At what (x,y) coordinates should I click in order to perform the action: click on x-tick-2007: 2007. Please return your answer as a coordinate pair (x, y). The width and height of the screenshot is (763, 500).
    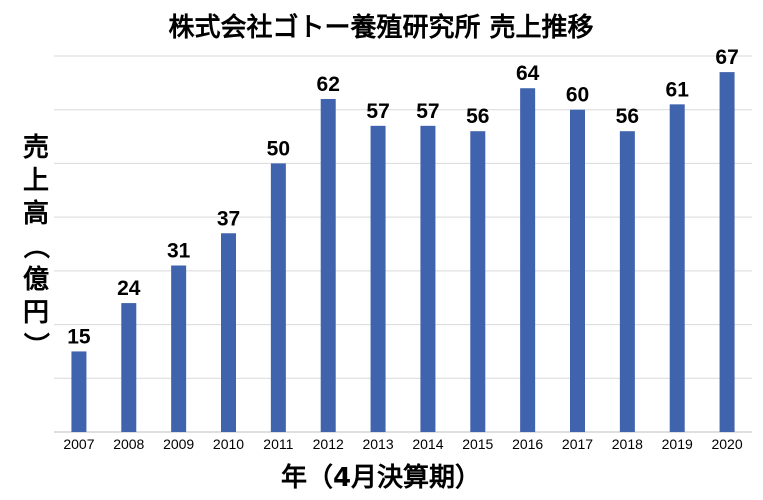
    Looking at the image, I should click on (78, 444).